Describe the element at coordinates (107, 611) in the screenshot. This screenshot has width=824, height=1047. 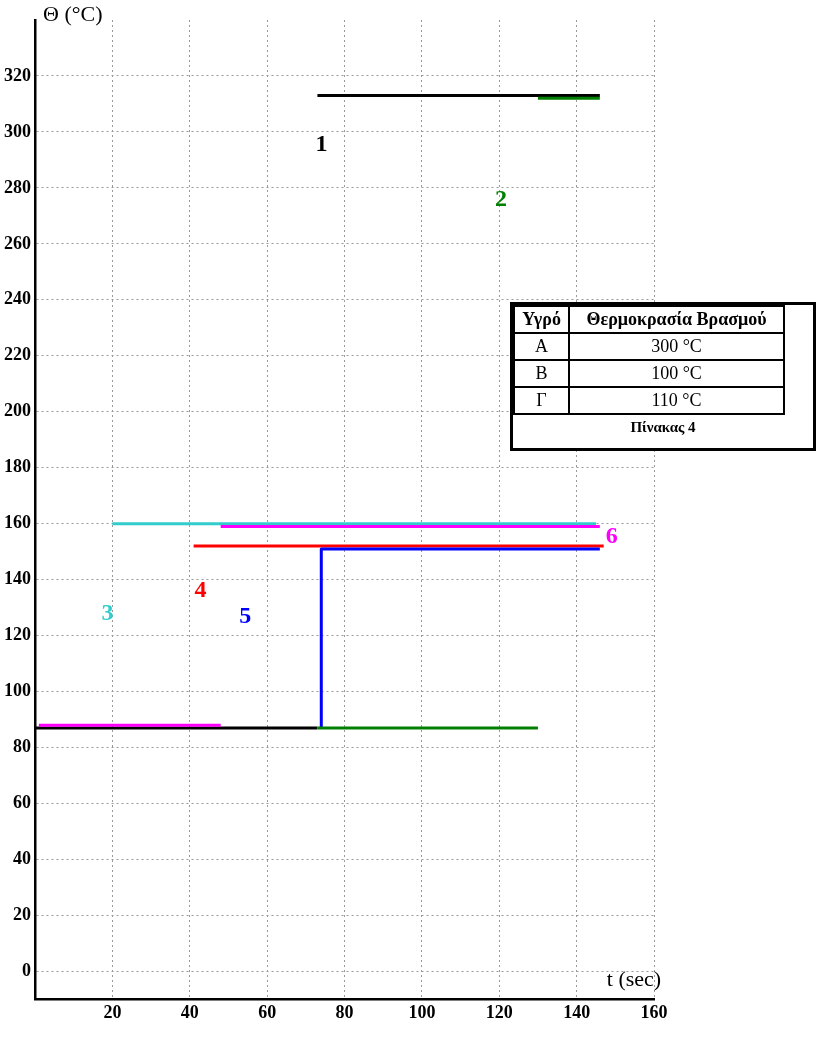
I see `text: 3` at that location.